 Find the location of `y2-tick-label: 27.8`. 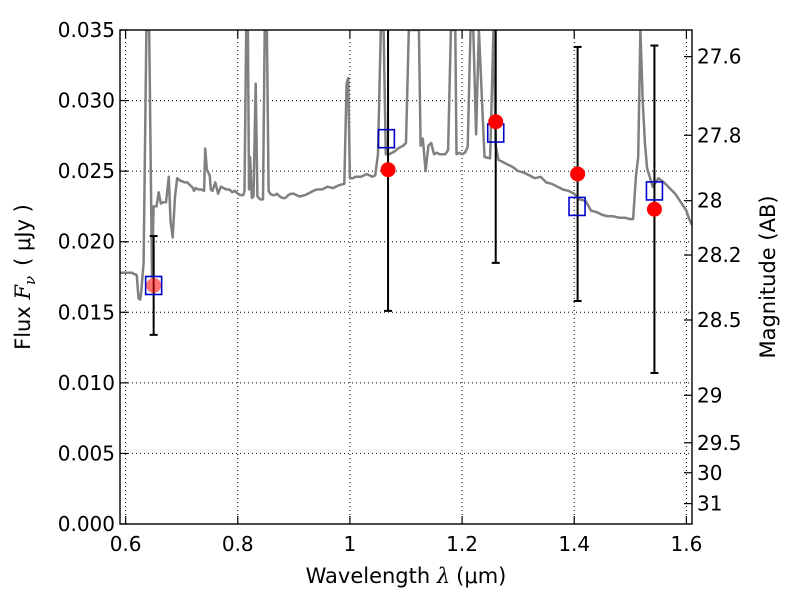

y2-tick-label: 27.8 is located at coordinates (719, 135).